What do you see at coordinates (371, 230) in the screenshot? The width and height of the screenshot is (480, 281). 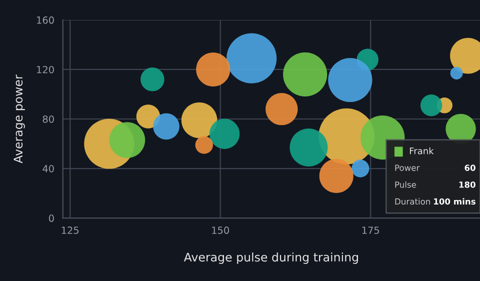 I see `x-tick-label: 175` at bounding box center [371, 230].